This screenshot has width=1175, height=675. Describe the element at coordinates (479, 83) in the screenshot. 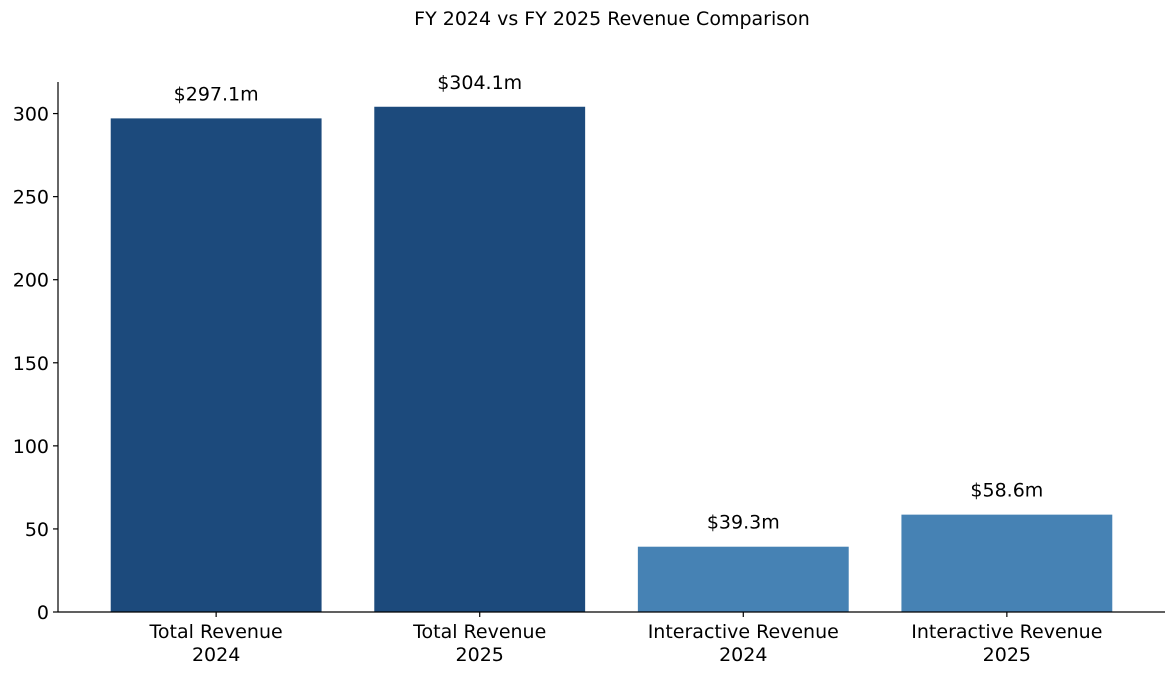

I see `bar-value-label-1: $304.1m` at that location.